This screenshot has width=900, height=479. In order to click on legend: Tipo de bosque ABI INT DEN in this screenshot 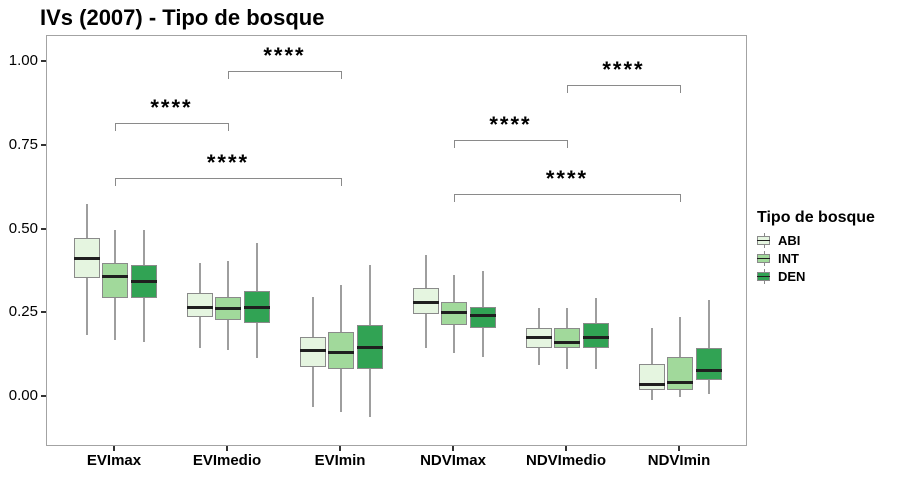, I will do `click(816, 248)`.